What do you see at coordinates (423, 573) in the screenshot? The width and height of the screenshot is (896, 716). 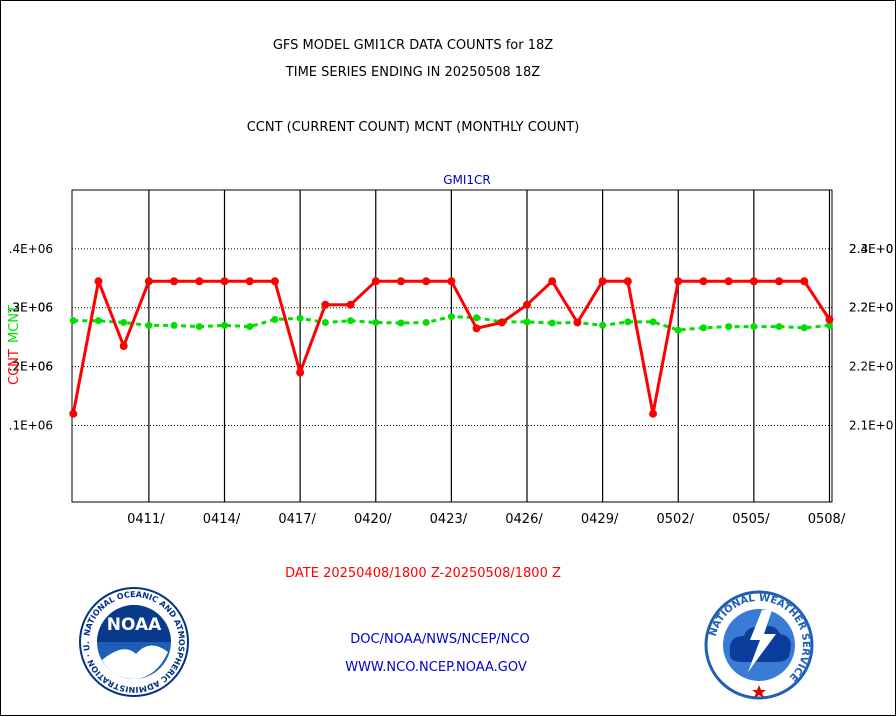 I see `date-range-label: DATE 20250408/1800 Z-20250508/1800 Z` at bounding box center [423, 573].